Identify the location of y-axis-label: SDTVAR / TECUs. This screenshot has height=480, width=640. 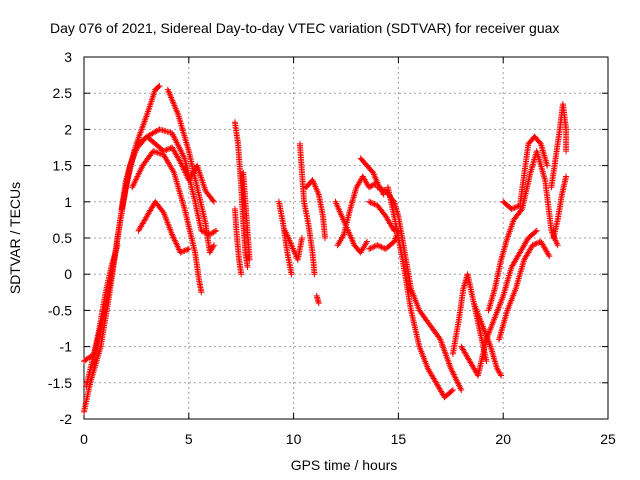
(15, 238).